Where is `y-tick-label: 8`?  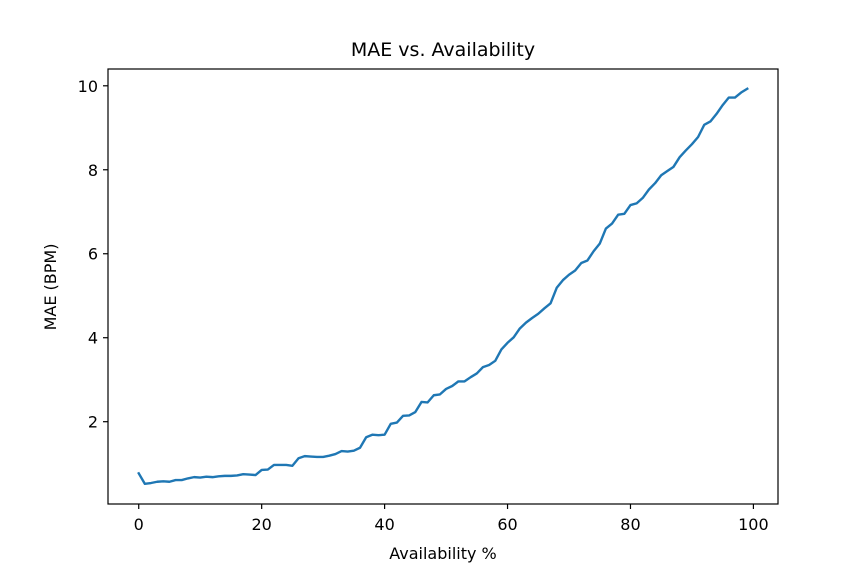
y-tick-label: 8 is located at coordinates (93, 170).